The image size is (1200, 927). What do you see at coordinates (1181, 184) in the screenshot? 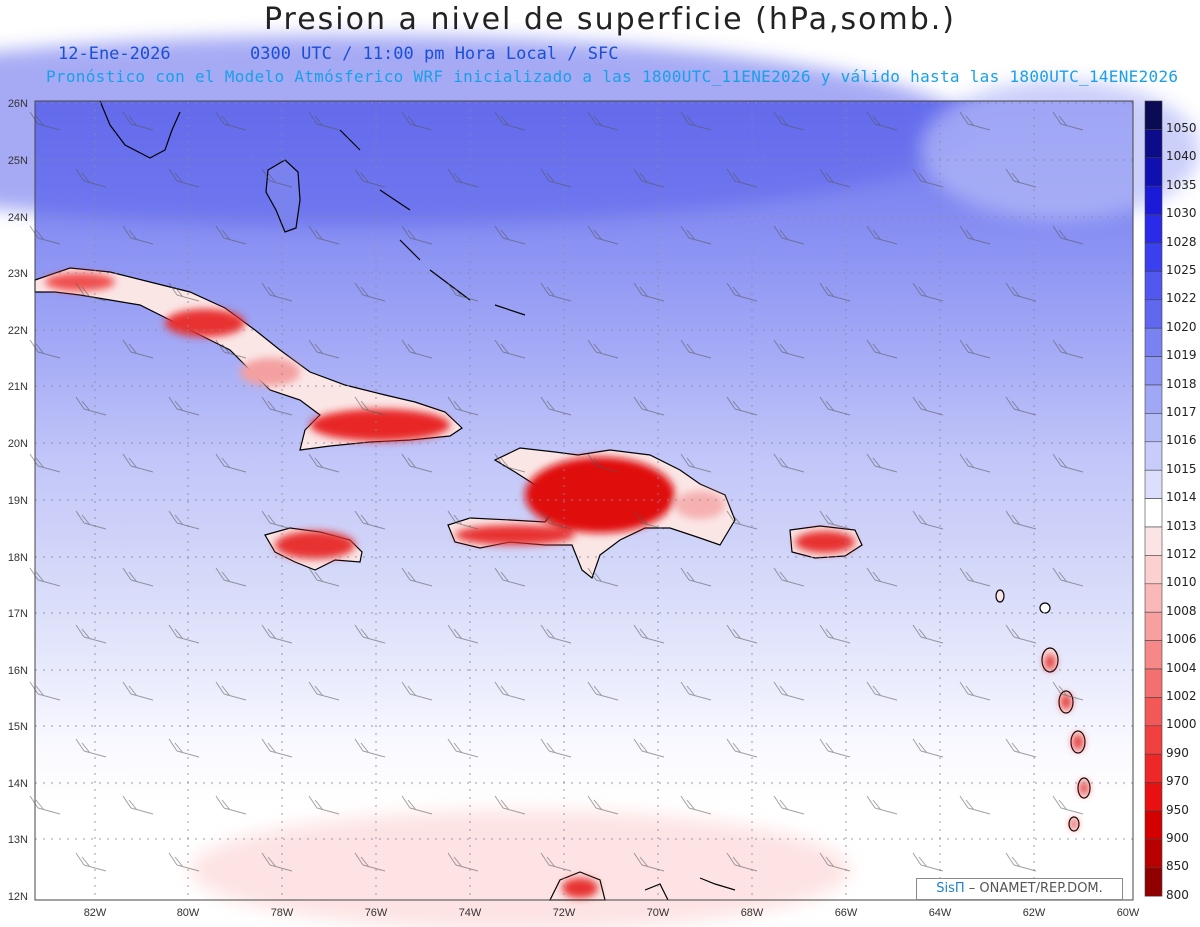
I see `colorbar-level-label: 1035` at bounding box center [1181, 184].